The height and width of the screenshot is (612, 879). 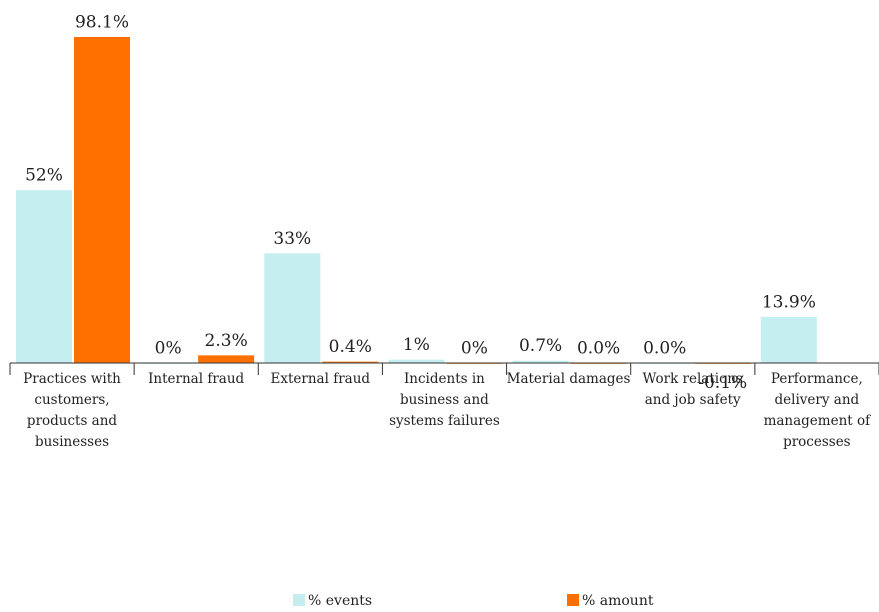 What do you see at coordinates (196, 379) in the screenshot?
I see `x-tick-label: Internal fraud` at bounding box center [196, 379].